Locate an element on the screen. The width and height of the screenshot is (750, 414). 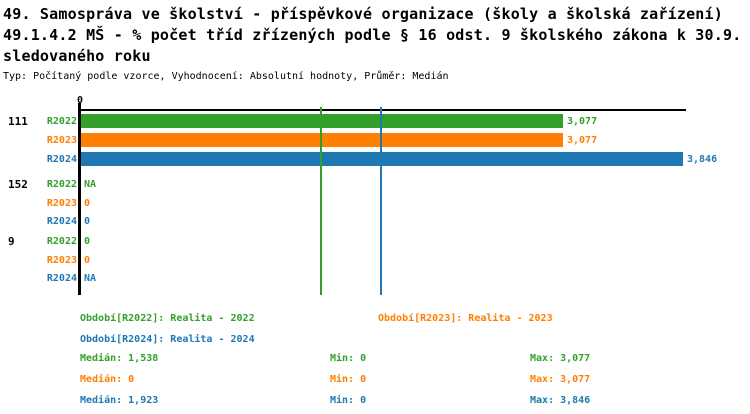
stat-max-r2024: Max: 3,846 is located at coordinates (560, 400).